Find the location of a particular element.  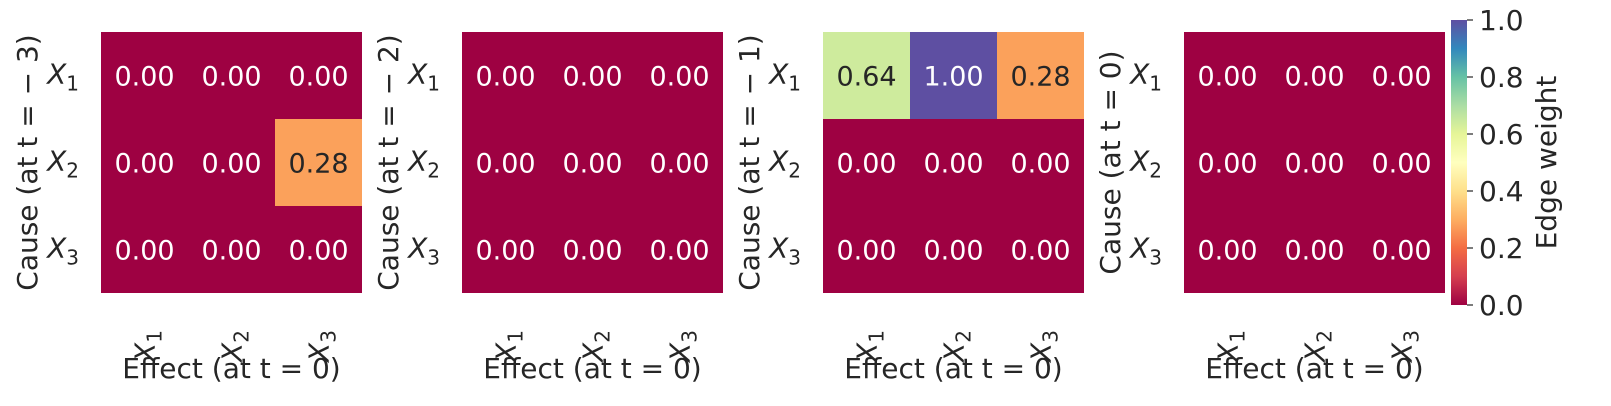

colorbar-tick-label: 0.0 is located at coordinates (1501, 305).